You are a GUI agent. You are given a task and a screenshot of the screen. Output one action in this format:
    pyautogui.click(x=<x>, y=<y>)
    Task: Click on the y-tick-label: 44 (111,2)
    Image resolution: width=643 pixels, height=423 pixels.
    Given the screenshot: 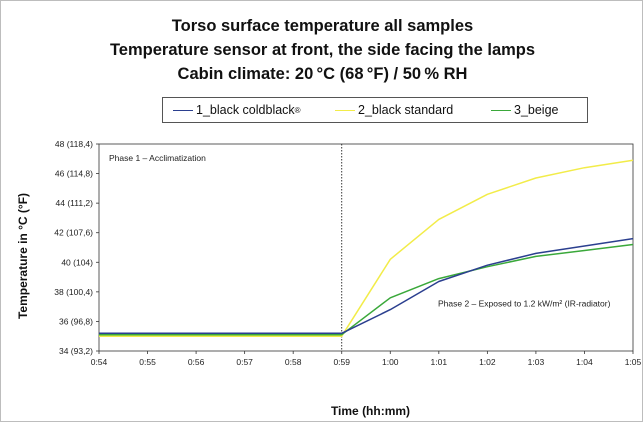 What is the action you would take?
    pyautogui.click(x=75, y=203)
    